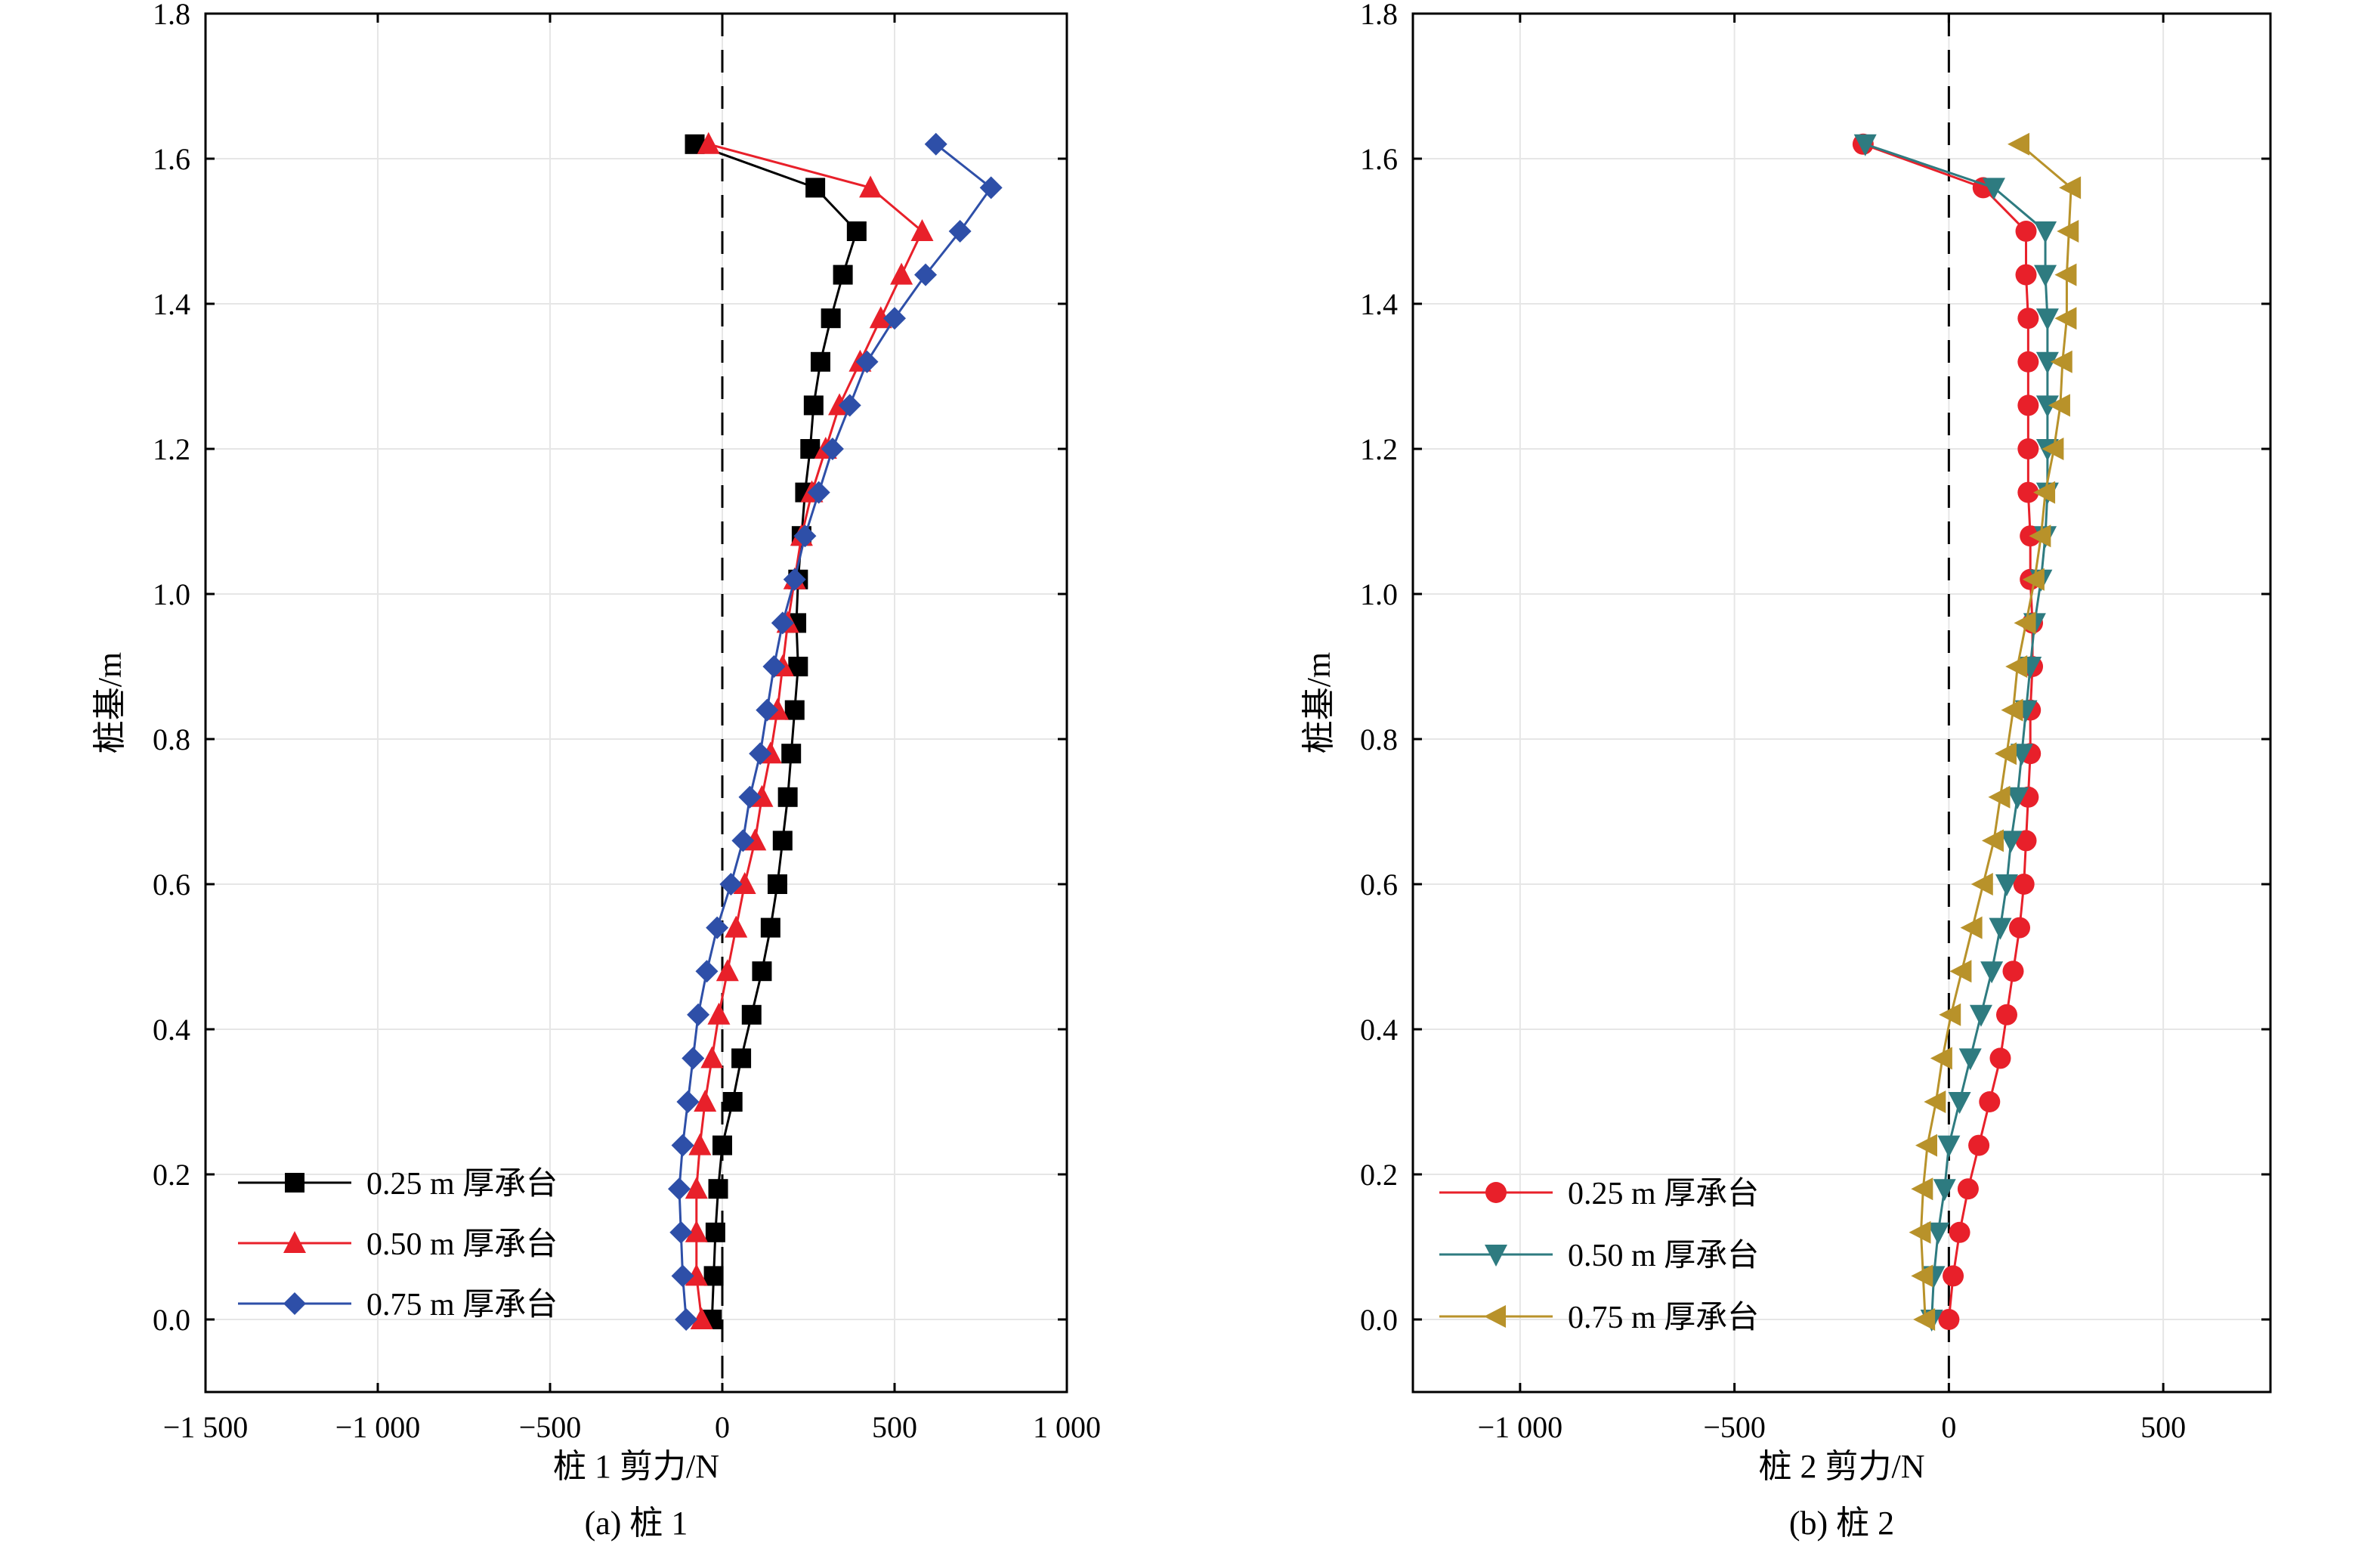 This screenshot has width=2380, height=1556. Describe the element at coordinates (462, 1305) in the screenshot. I see `legend-label: 0.75 m 厚承台` at that location.